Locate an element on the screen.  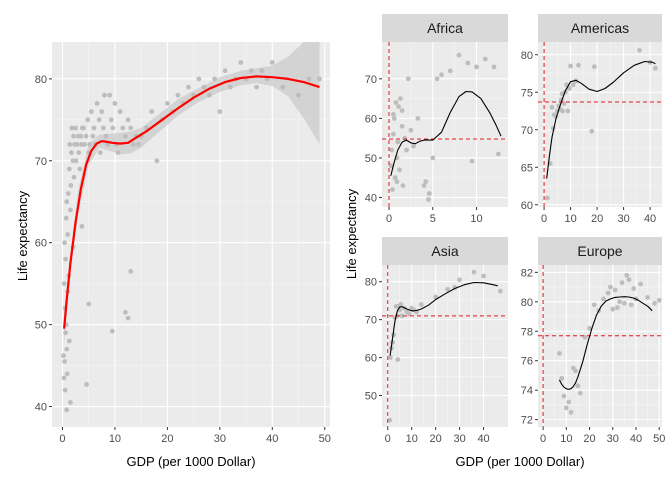
y-tick-label: 40 is located at coordinates (371, 199).